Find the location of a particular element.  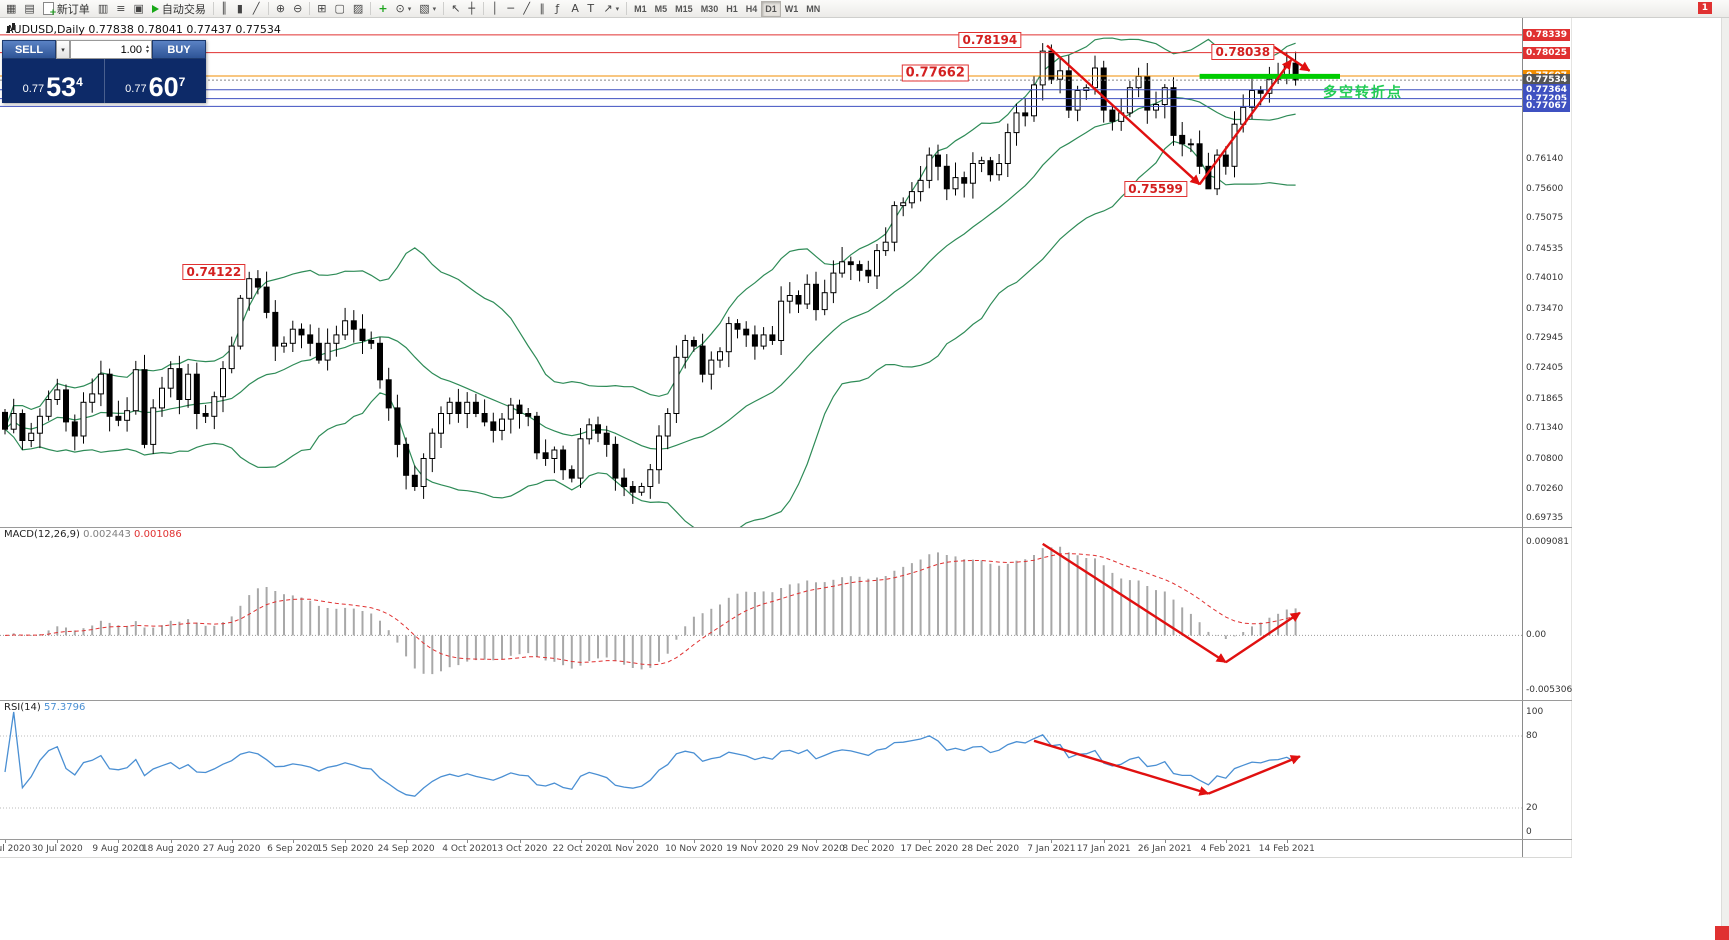

auto-trading-button: 自动交易 is located at coordinates (179, 9).